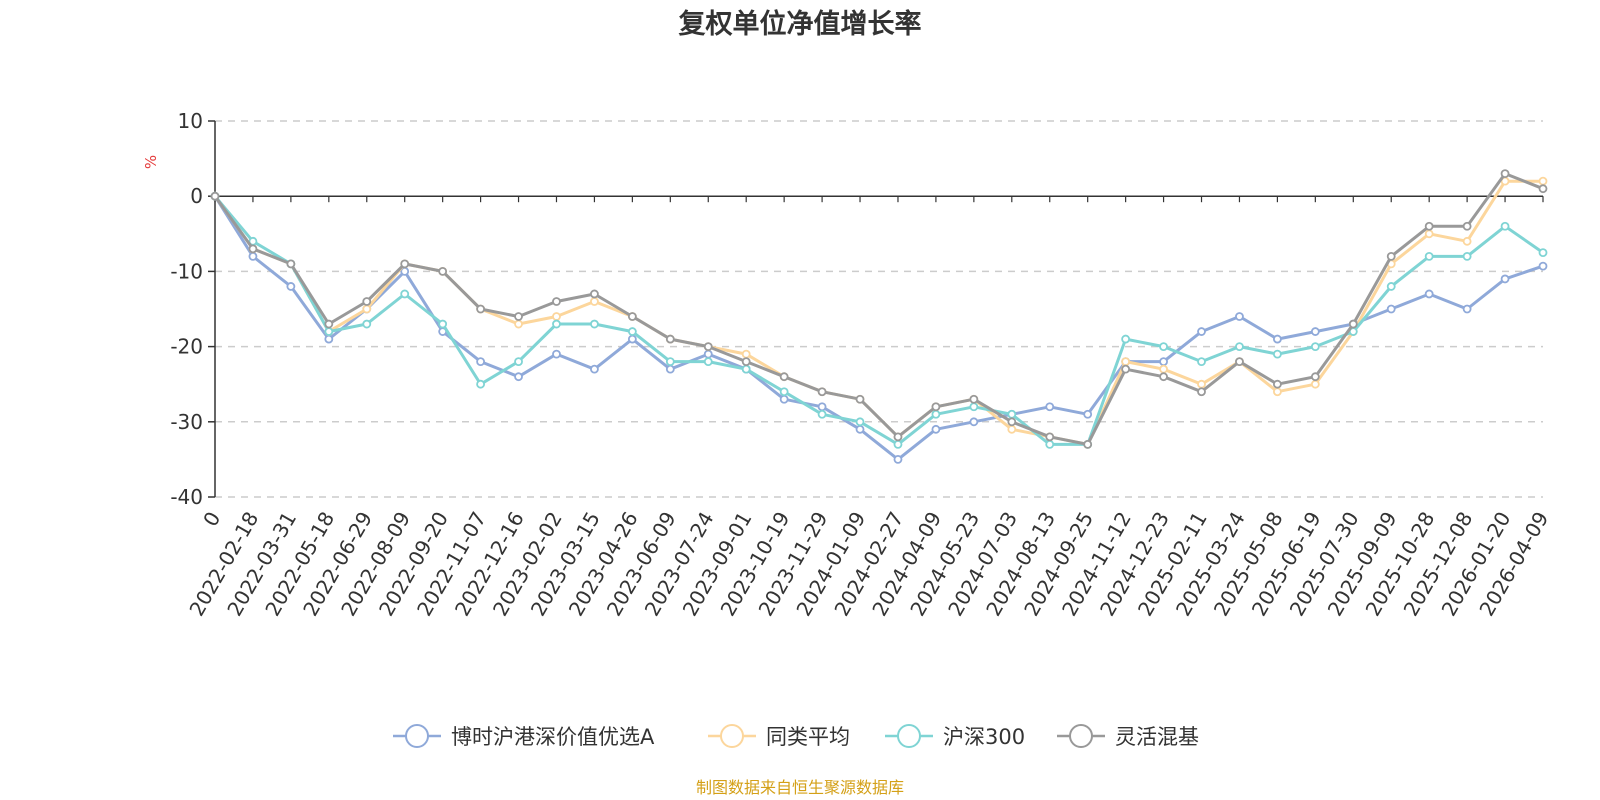 The width and height of the screenshot is (1600, 800). What do you see at coordinates (553, 737) in the screenshot?
I see `legend-label: 博时沪港深价值优选A` at bounding box center [553, 737].